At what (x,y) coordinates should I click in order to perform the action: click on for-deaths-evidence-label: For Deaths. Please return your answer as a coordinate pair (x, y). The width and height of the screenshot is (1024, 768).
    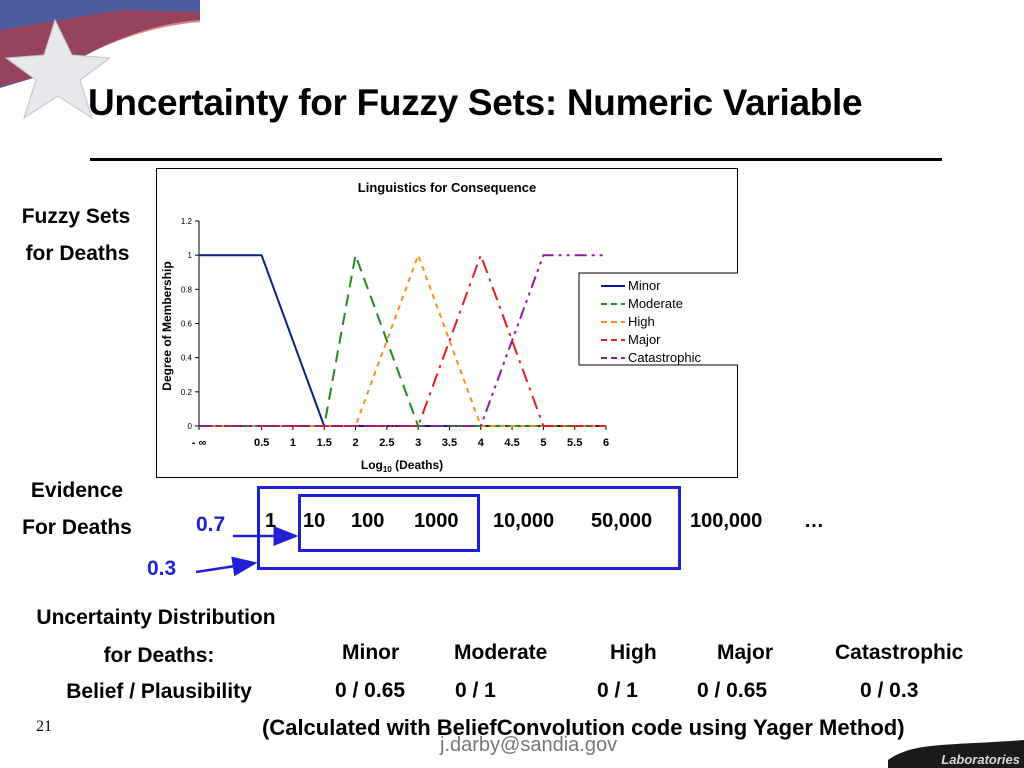
    Looking at the image, I should click on (77, 527).